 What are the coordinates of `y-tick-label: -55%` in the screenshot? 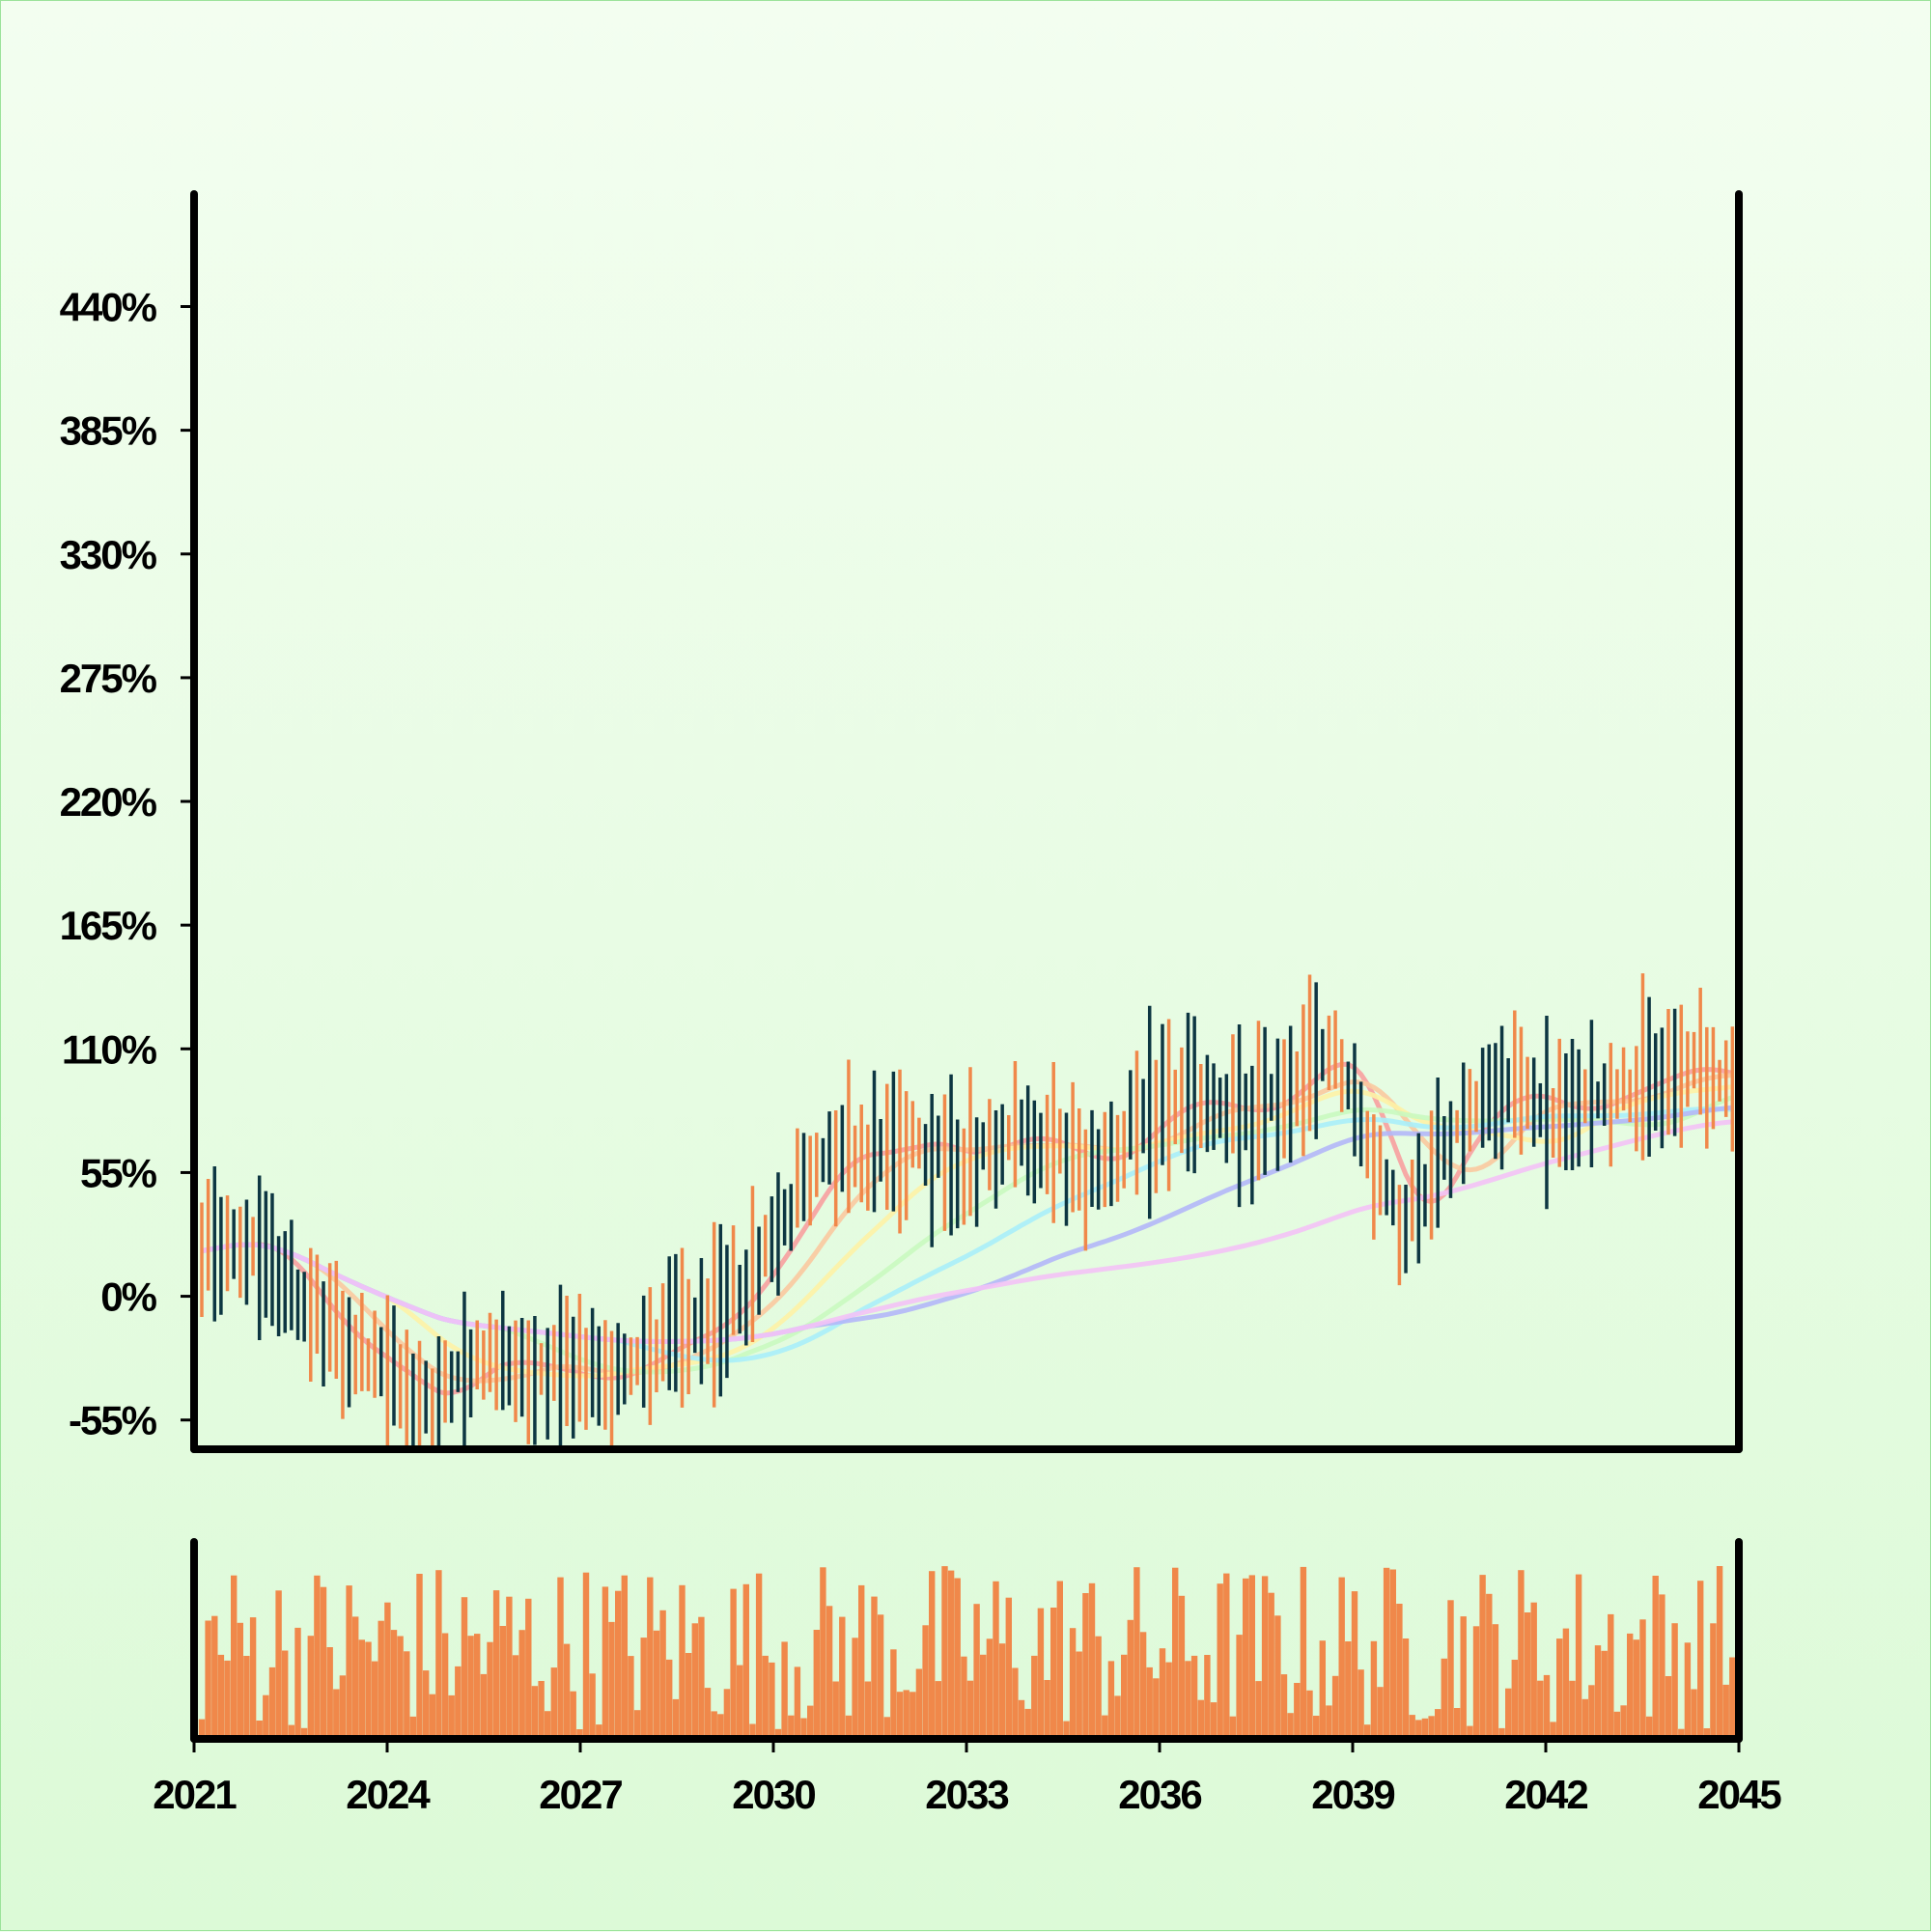 It's located at (113, 1420).